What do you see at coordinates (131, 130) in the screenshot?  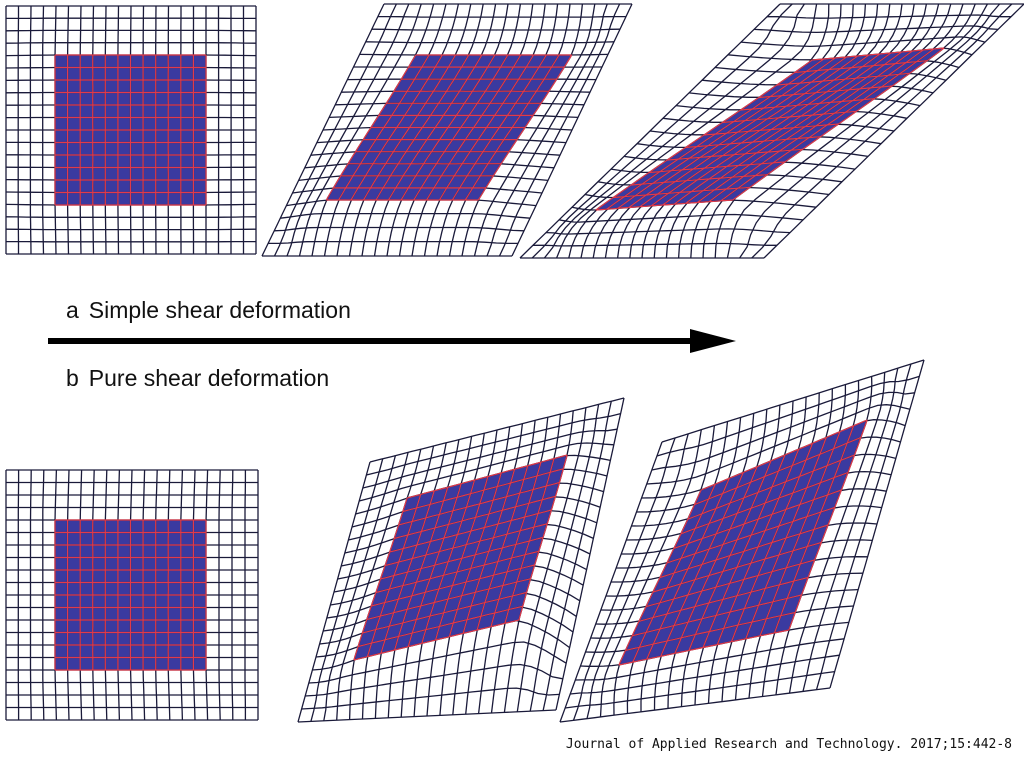 I see `simple-shear-initial-grid` at bounding box center [131, 130].